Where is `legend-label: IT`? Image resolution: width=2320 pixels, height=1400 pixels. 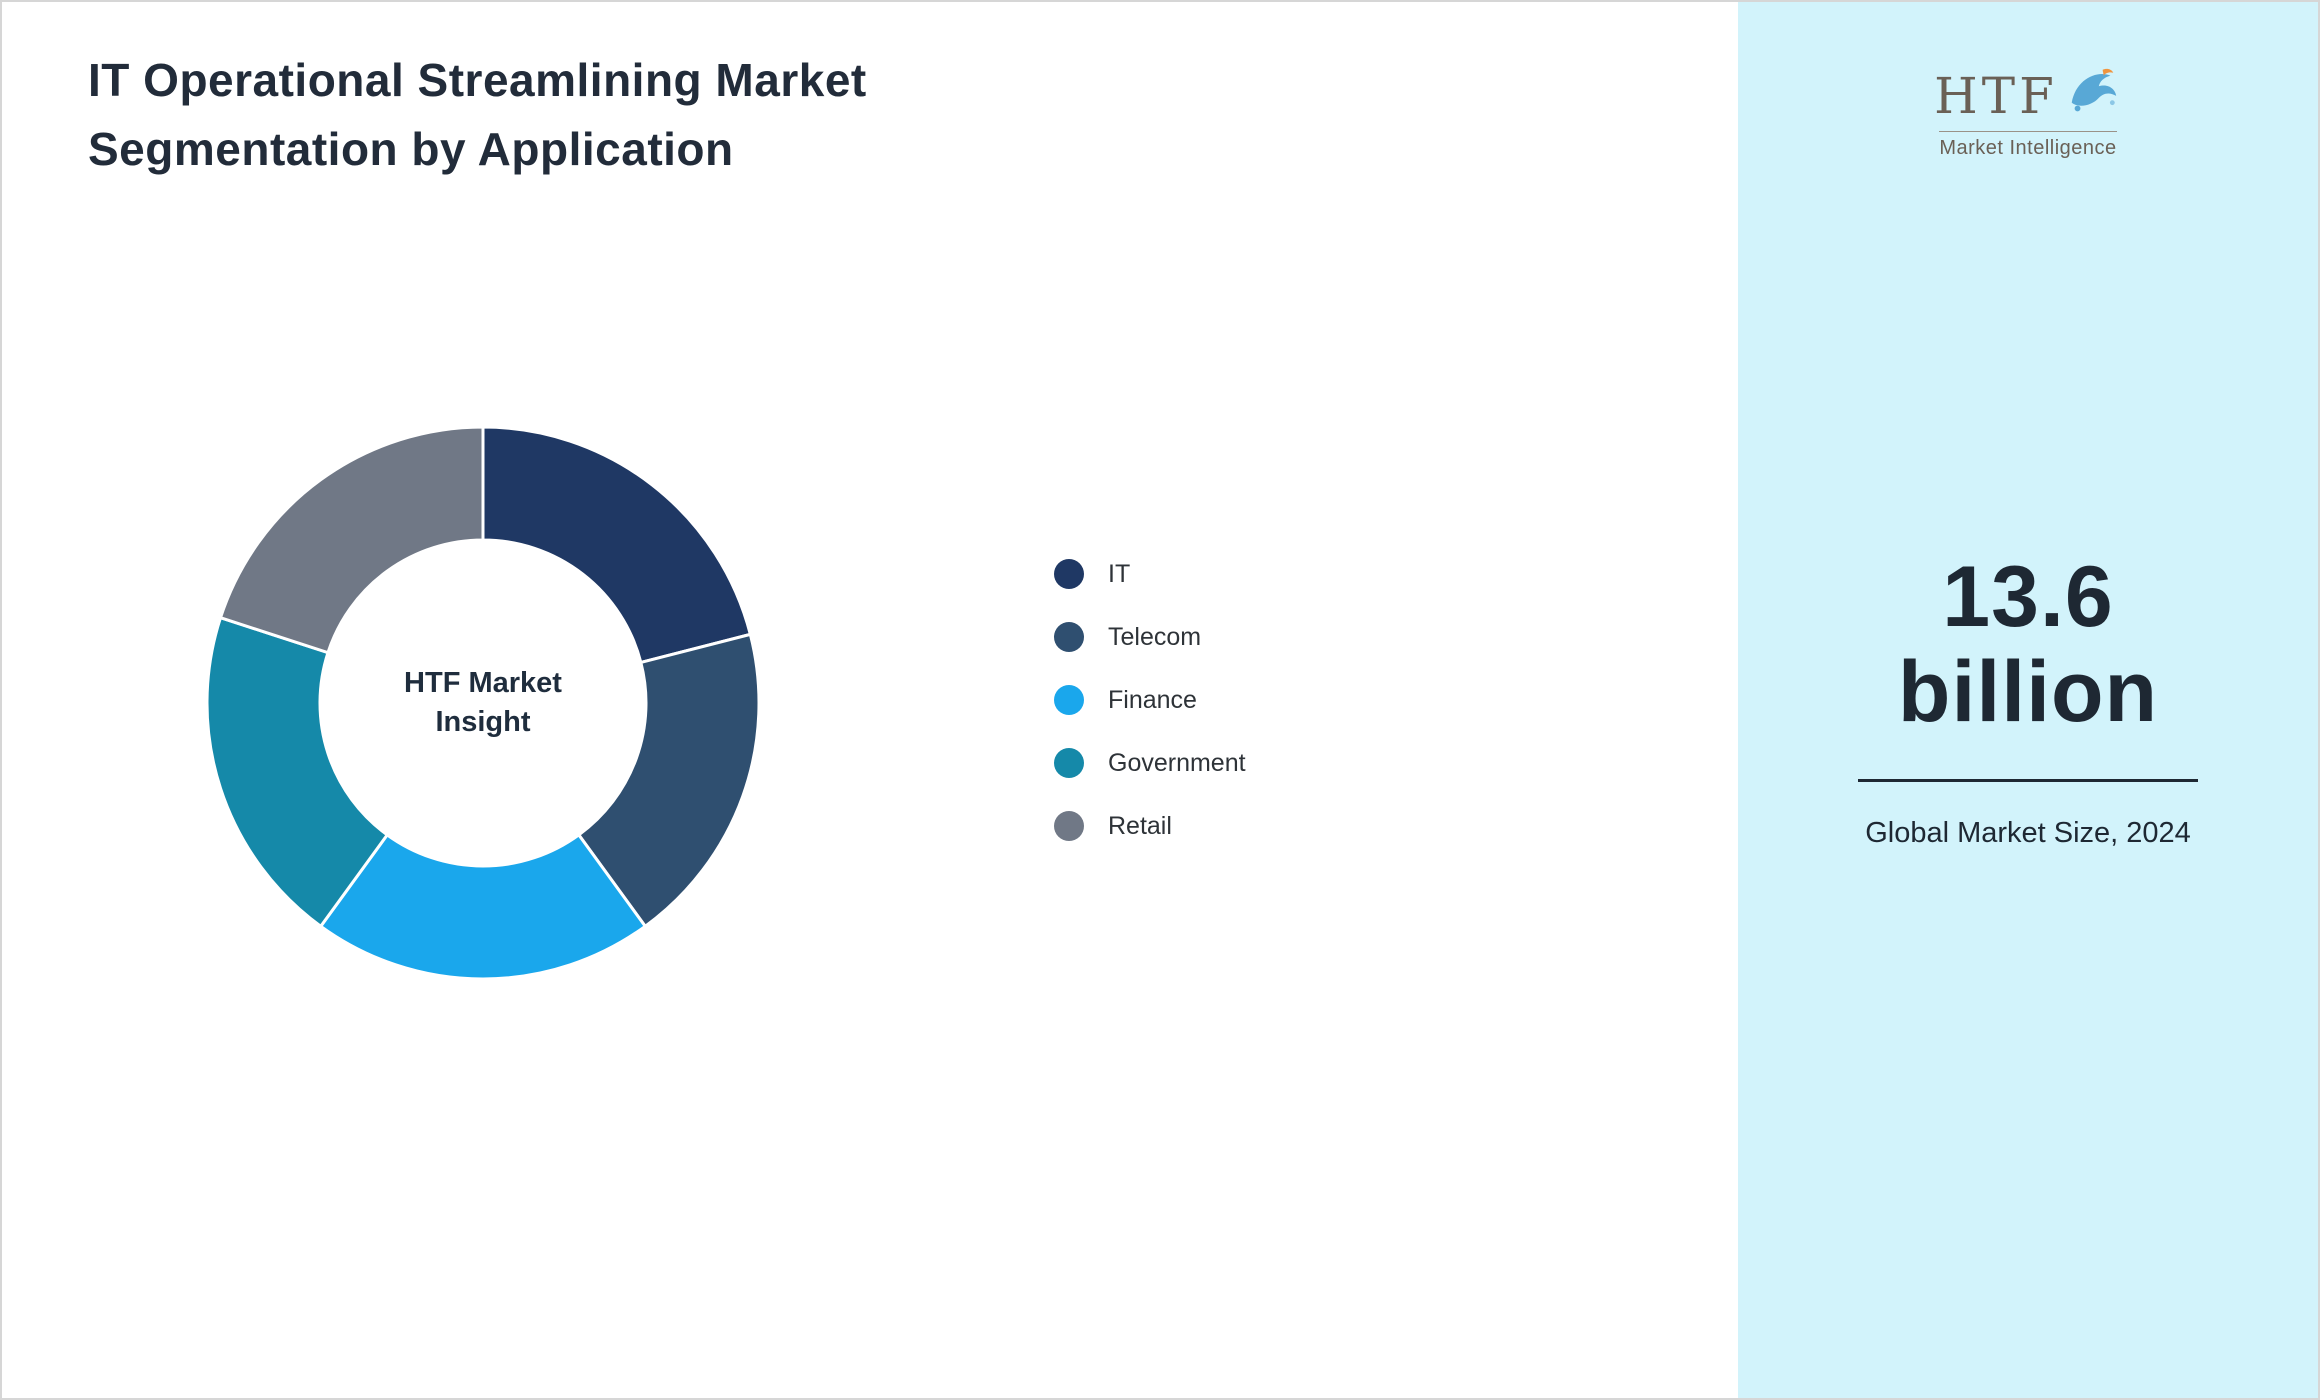
legend-label: IT is located at coordinates (1119, 573).